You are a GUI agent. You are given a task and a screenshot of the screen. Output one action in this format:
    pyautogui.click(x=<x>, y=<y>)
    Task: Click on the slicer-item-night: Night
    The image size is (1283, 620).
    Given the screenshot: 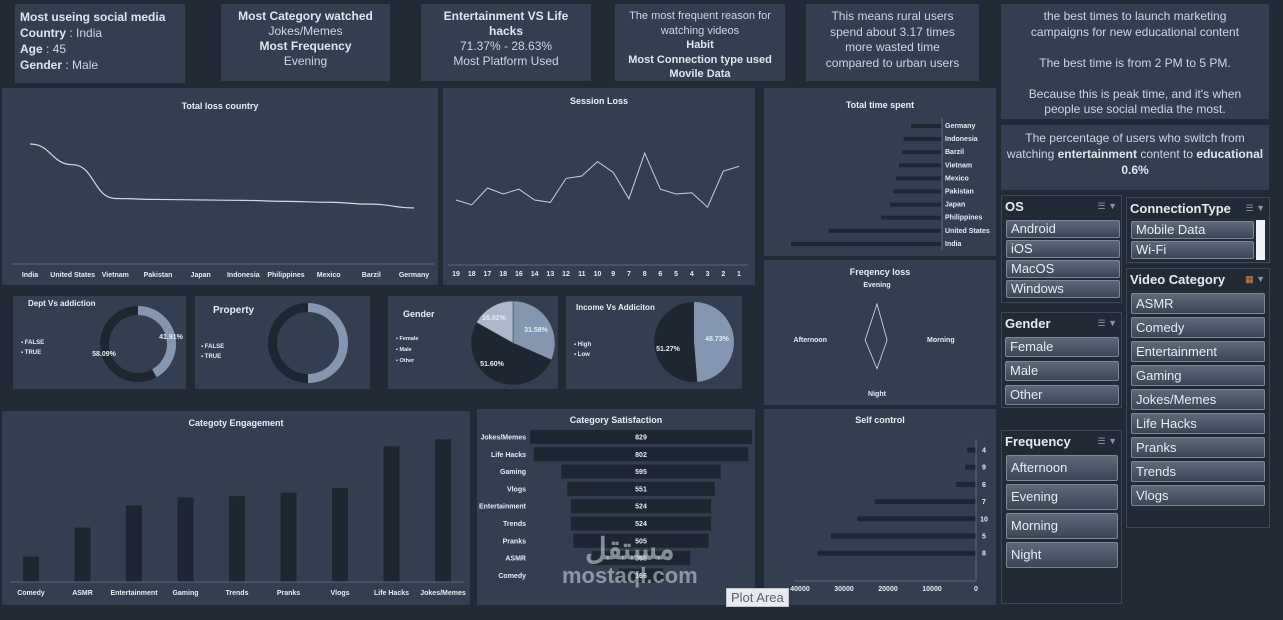 What is the action you would take?
    pyautogui.click(x=1062, y=555)
    